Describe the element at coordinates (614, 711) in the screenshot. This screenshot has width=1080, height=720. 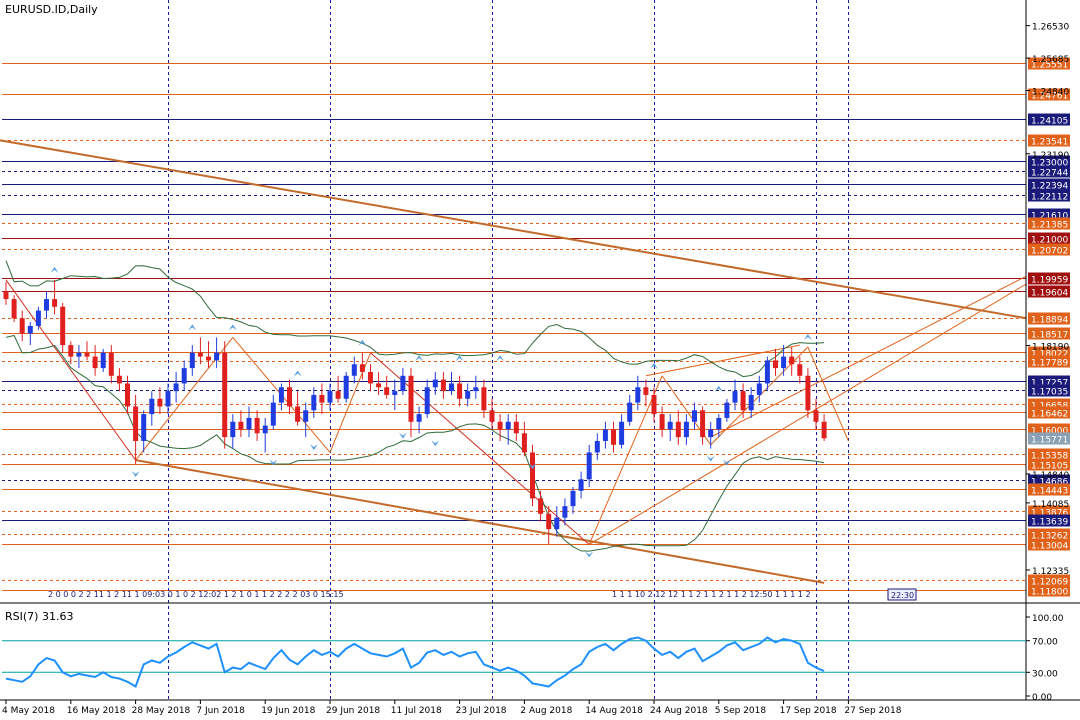
I see `time-label: 14 Aug 2018` at that location.